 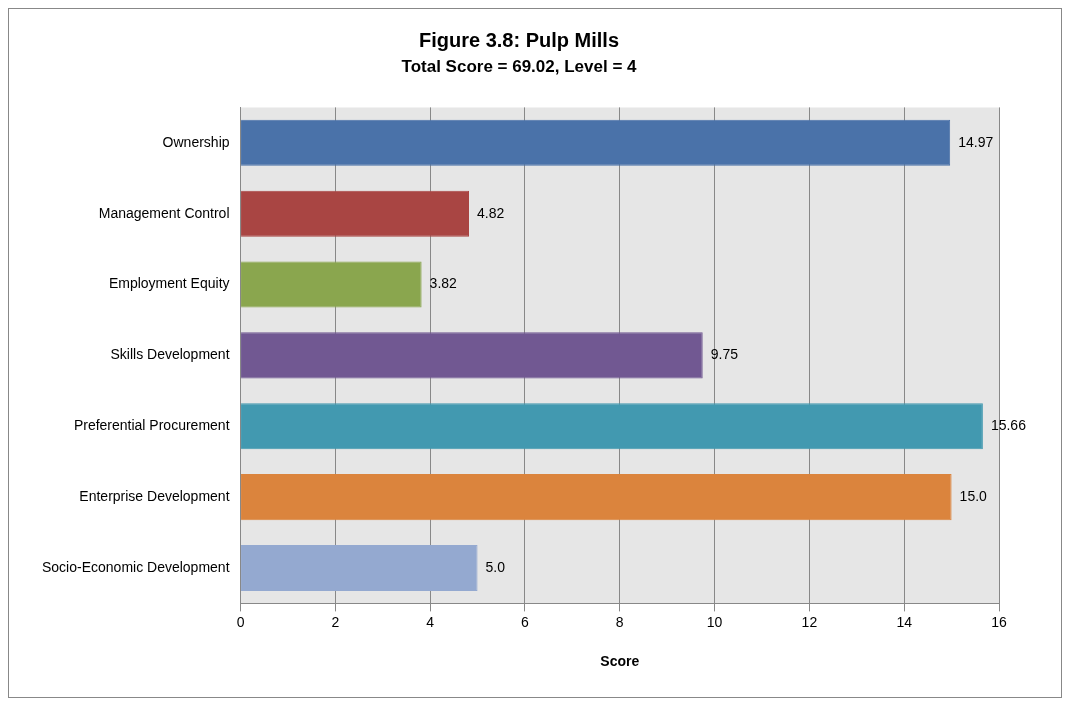 What do you see at coordinates (1008, 425) in the screenshot?
I see `data-label: 15.66` at bounding box center [1008, 425].